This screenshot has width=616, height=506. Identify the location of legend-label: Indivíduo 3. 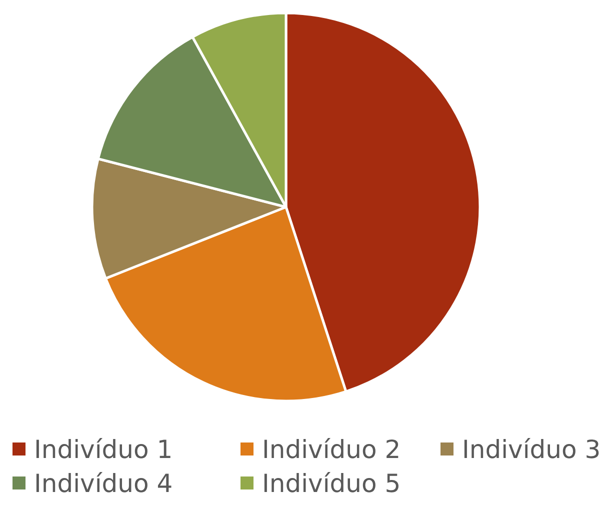
(531, 449).